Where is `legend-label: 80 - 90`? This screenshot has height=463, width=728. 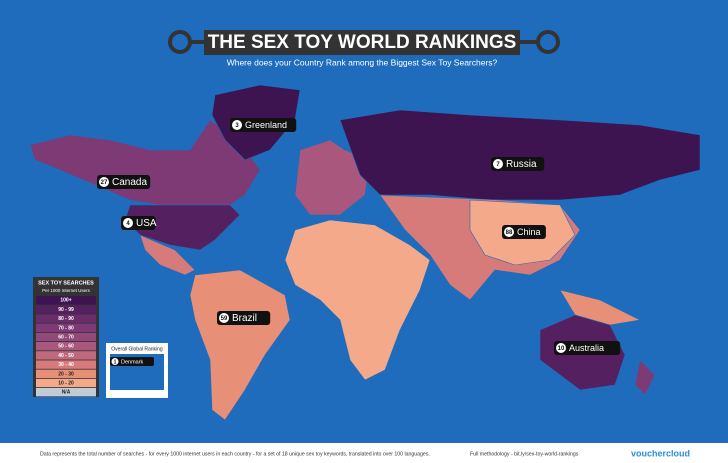 legend-label: 80 - 90 is located at coordinates (66, 319).